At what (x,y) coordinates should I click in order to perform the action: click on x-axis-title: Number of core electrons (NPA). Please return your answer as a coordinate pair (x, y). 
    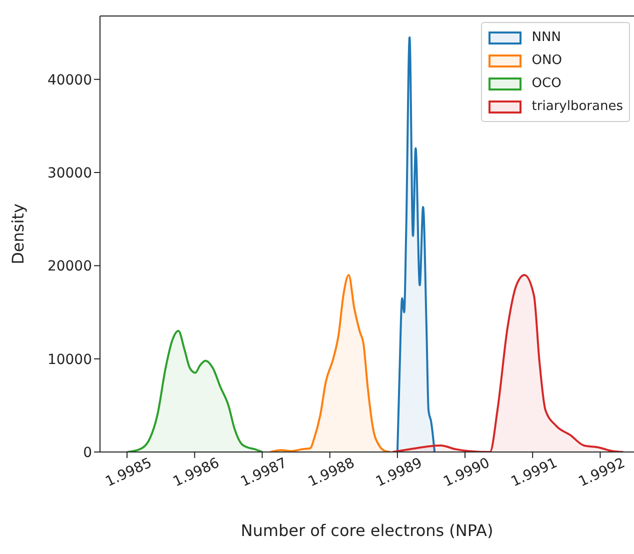
    Looking at the image, I should click on (367, 530).